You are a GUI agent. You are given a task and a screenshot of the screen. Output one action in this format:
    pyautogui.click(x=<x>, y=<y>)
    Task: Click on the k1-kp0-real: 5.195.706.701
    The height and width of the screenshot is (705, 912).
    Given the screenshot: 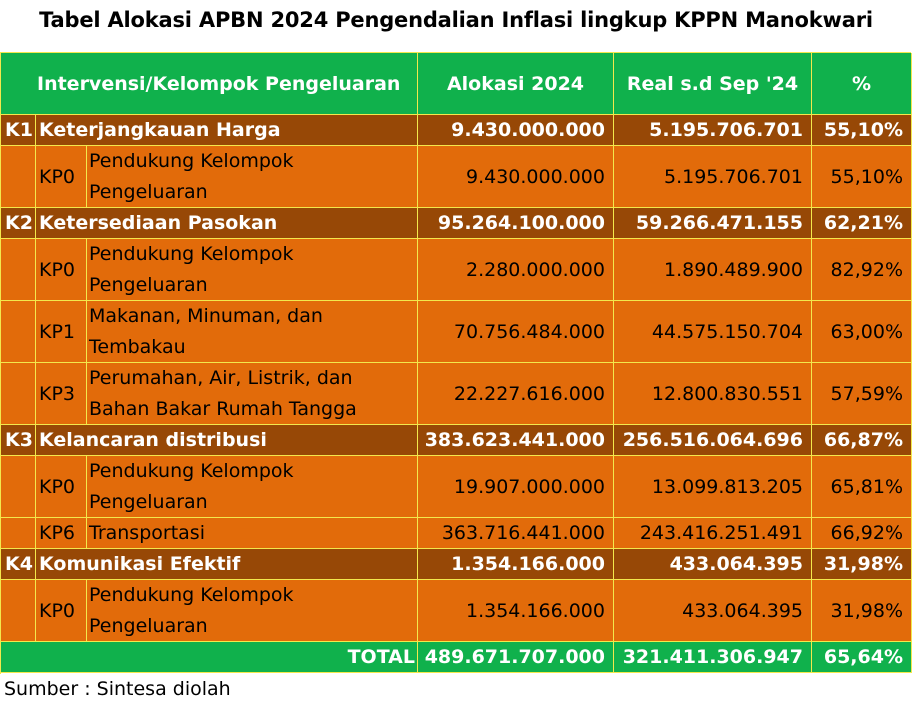 What is the action you would take?
    pyautogui.click(x=713, y=177)
    